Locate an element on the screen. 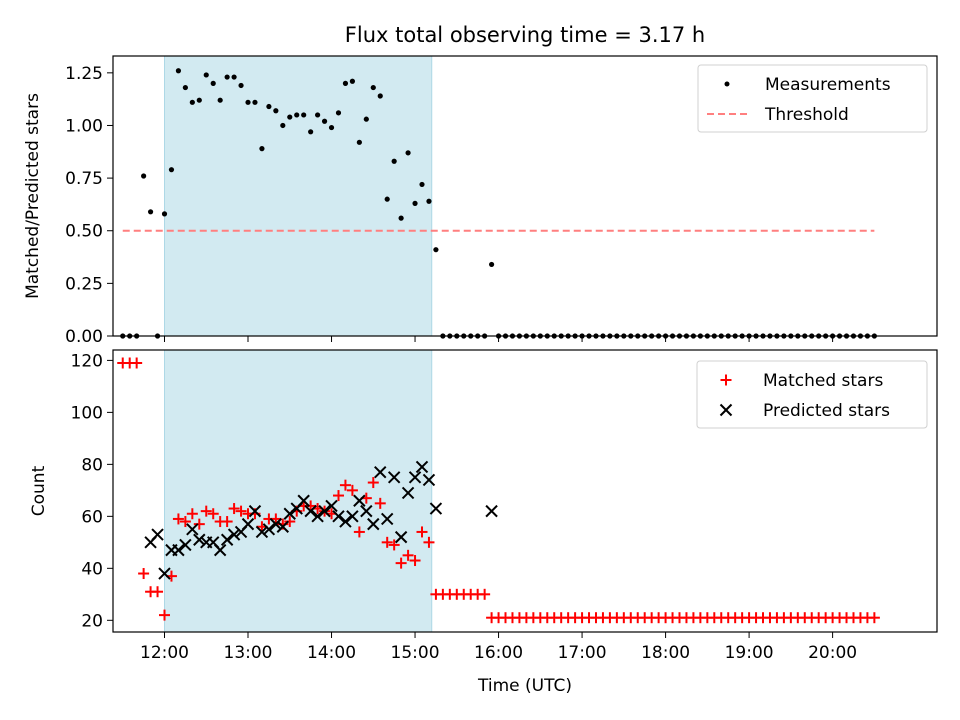 This screenshot has width=960, height=720. ratio-y-axis-label: Matched/Predicted stars is located at coordinates (33, 196).